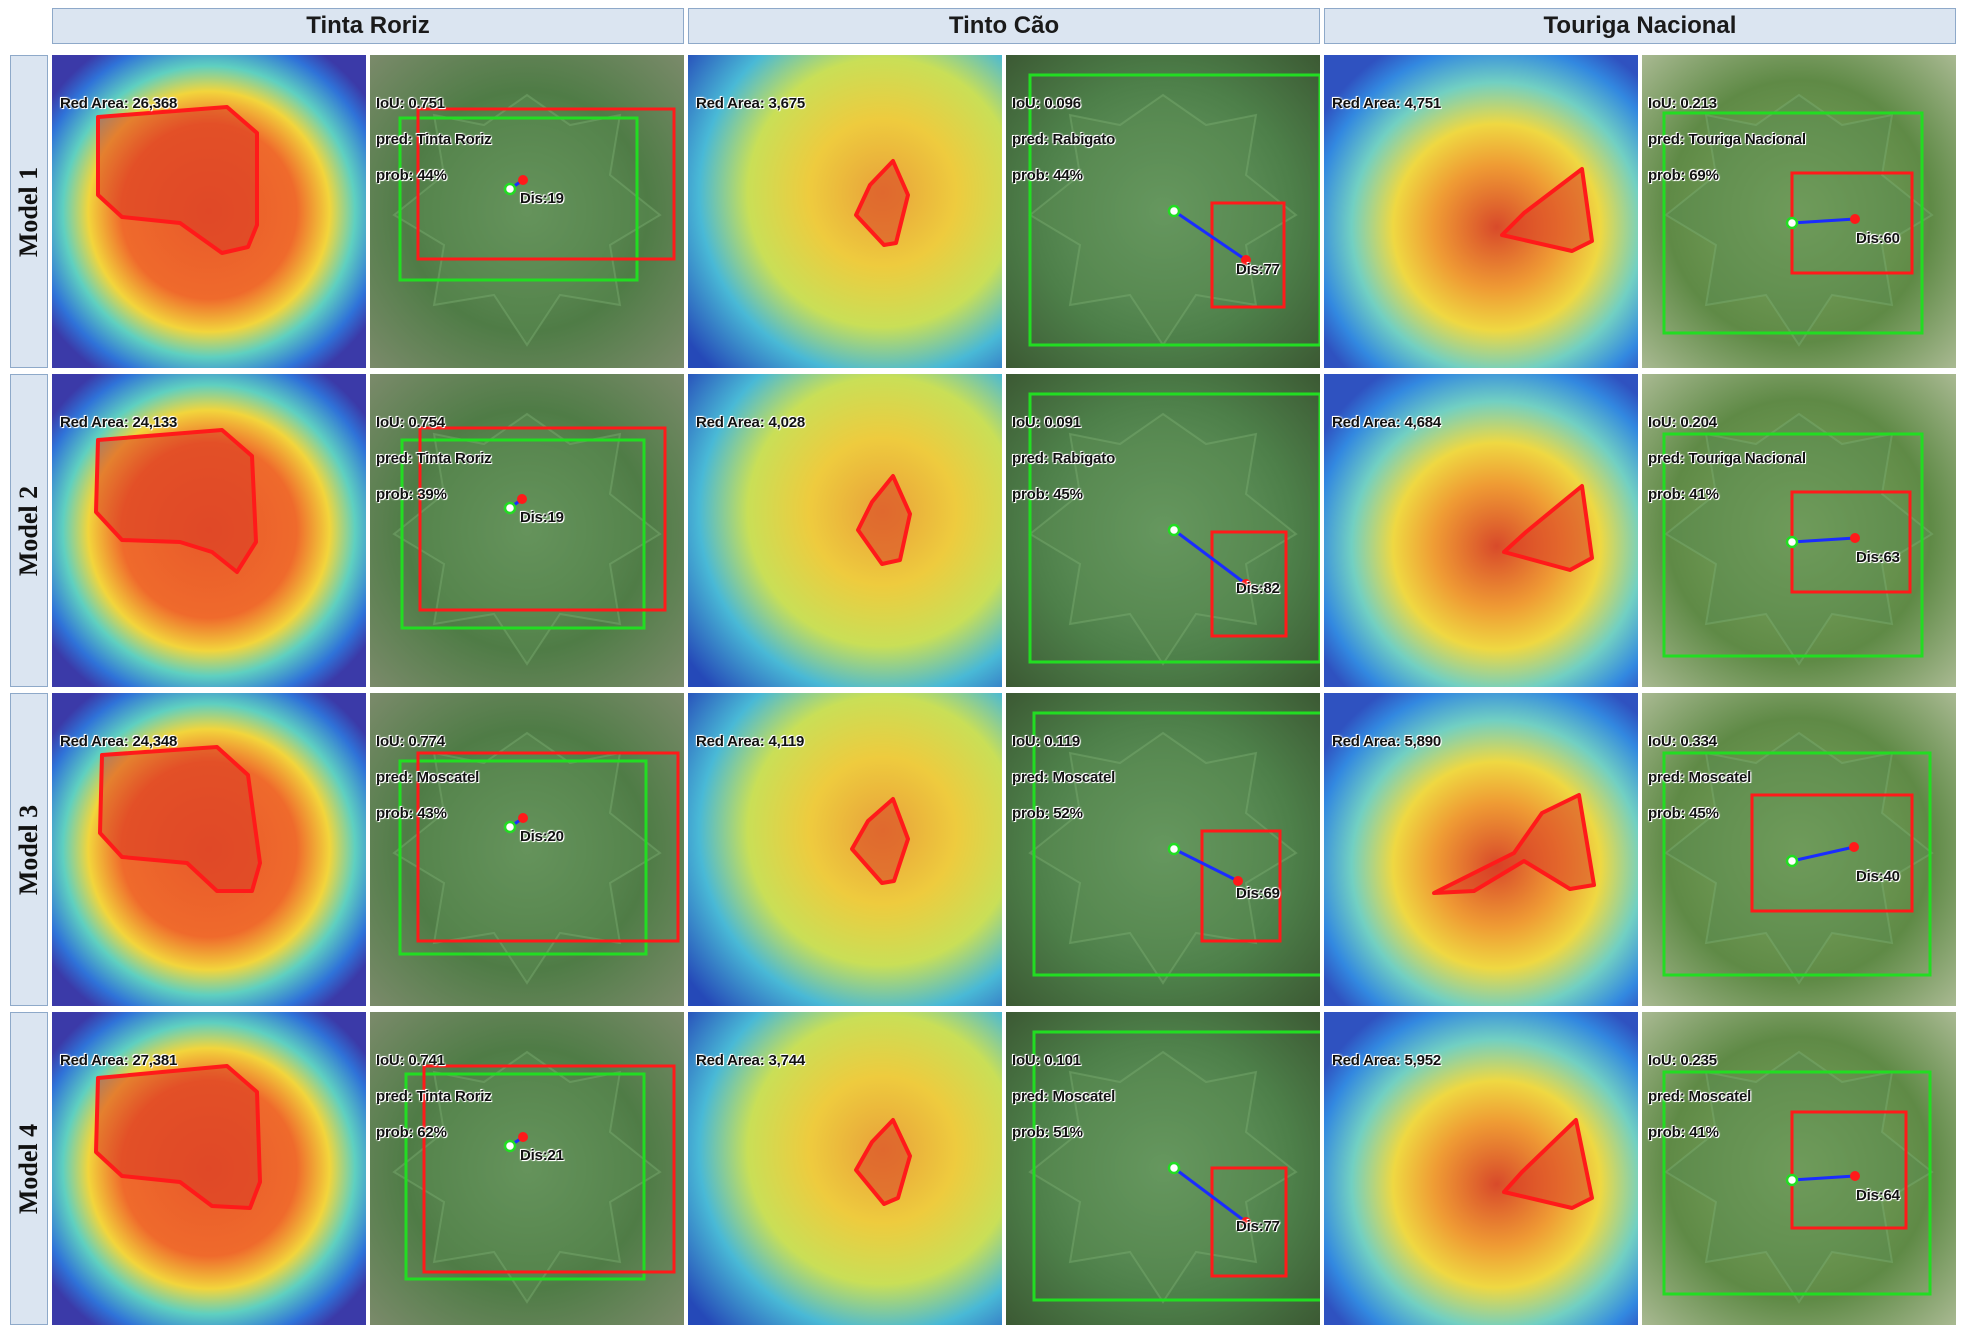 This screenshot has width=1961, height=1335. I want to click on leaf-panel: IoU: 0.774 pred: Moscatel prob: 43% Dis:20, so click(527, 849).